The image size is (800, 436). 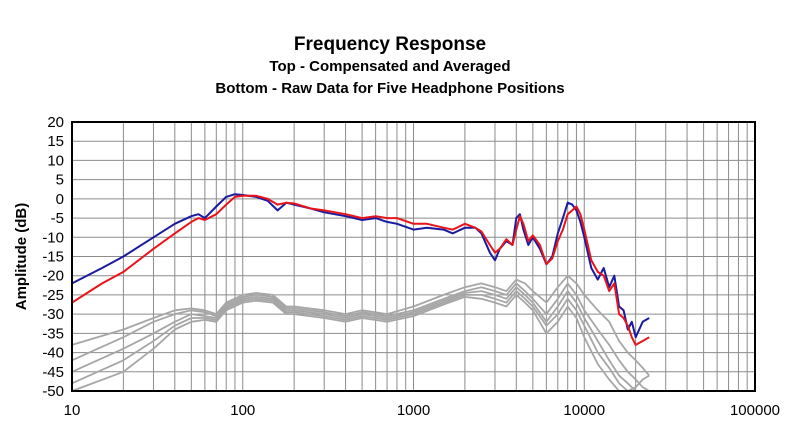 I want to click on y-tick-label: 5, so click(x=60, y=180).